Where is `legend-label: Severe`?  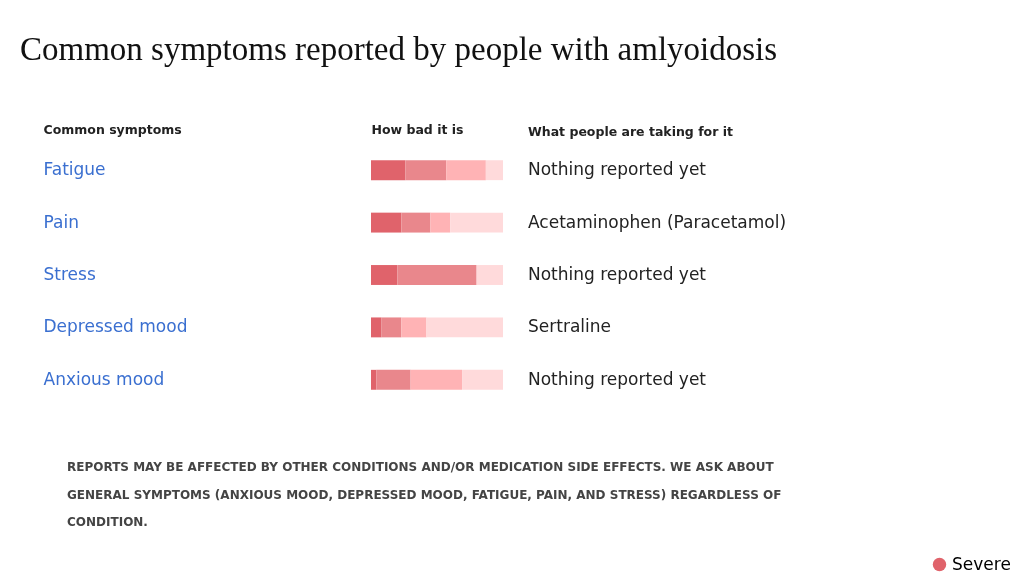 legend-label: Severe is located at coordinates (981, 562).